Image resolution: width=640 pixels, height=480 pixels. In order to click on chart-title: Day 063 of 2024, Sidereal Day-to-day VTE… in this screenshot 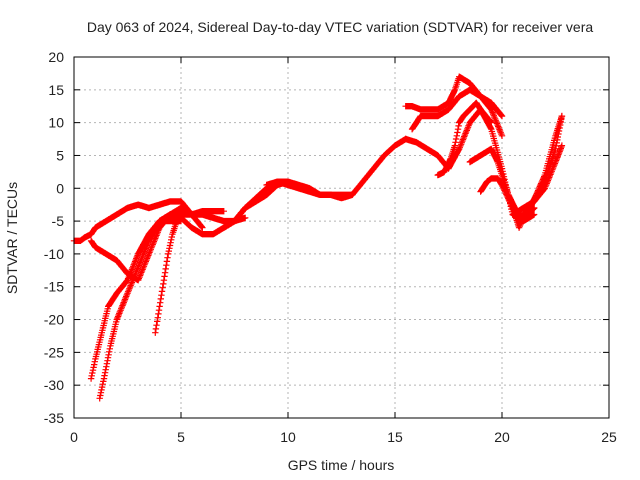, I will do `click(340, 27)`.